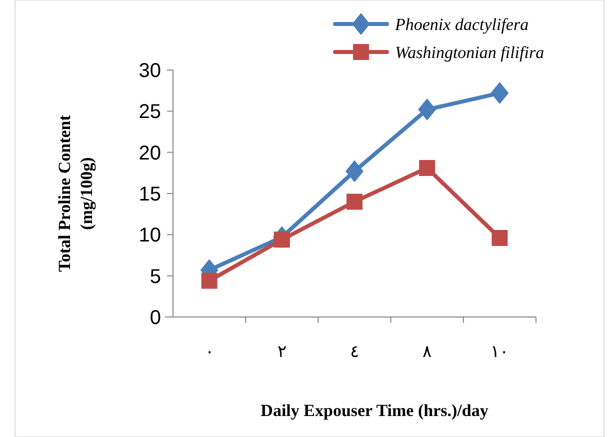 This screenshot has height=437, width=609. What do you see at coordinates (469, 52) in the screenshot?
I see `legend-label: Washingtonian filifira` at bounding box center [469, 52].